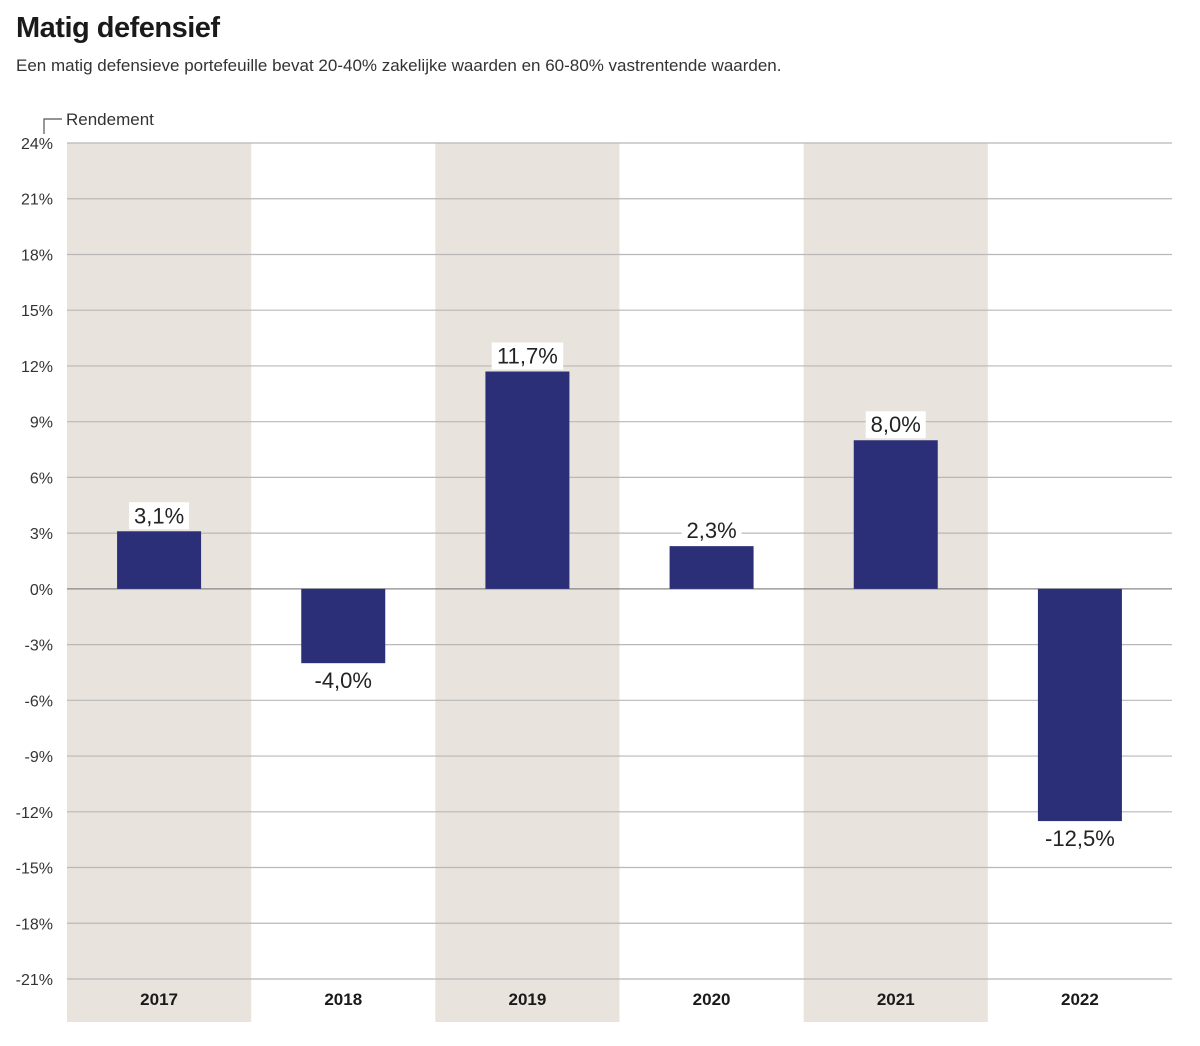 The image size is (1200, 1046). What do you see at coordinates (41, 590) in the screenshot?
I see `y-tick-label: 0%` at bounding box center [41, 590].